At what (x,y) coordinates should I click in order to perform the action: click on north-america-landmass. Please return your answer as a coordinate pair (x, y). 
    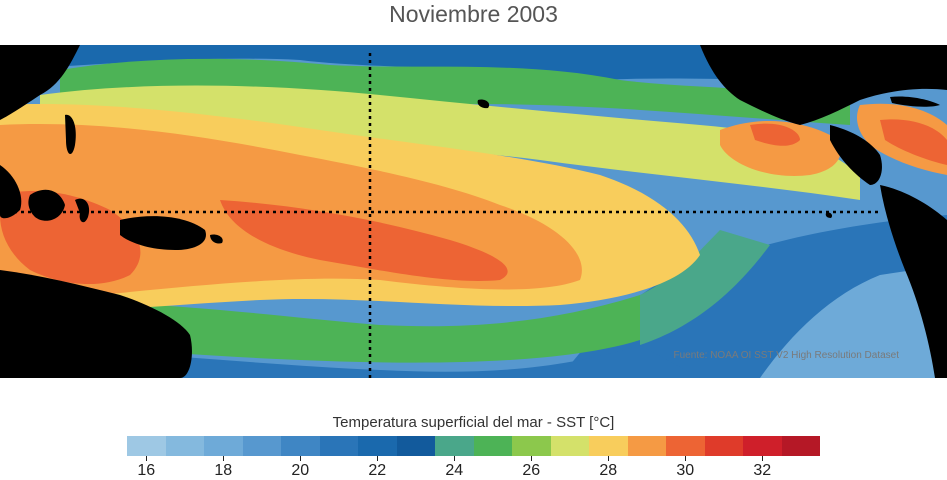
    Looking at the image, I should click on (823, 85).